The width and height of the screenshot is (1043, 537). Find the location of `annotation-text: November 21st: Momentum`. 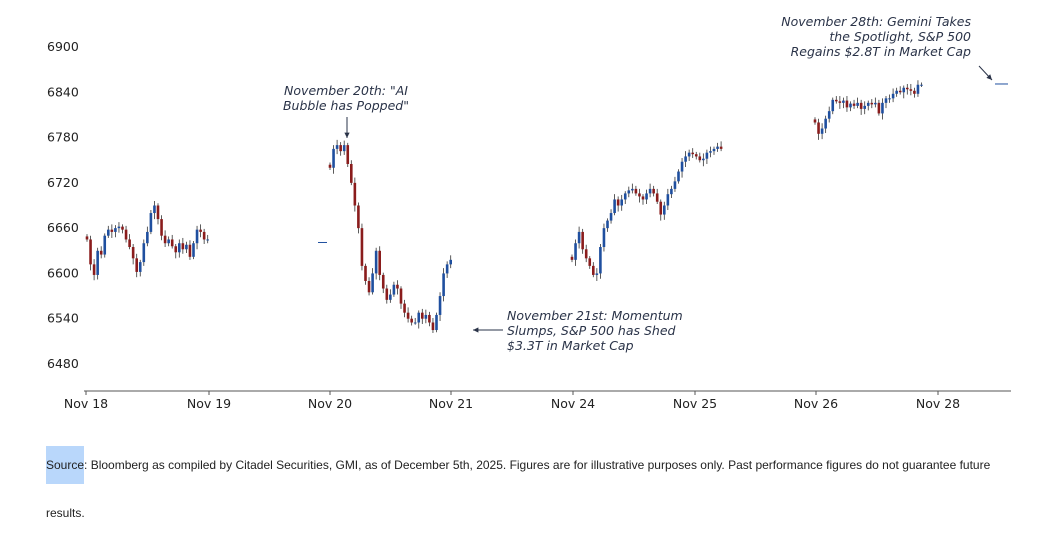

annotation-text: November 21st: Momentum is located at coordinates (595, 315).